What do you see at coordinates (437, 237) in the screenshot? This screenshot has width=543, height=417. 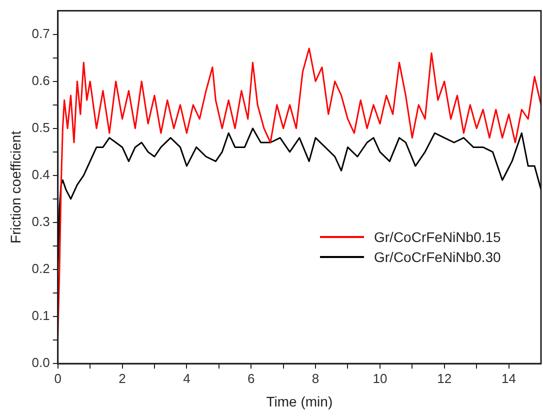 I see `legend-label: Gr/CoCrFeNiNb0.15` at bounding box center [437, 237].